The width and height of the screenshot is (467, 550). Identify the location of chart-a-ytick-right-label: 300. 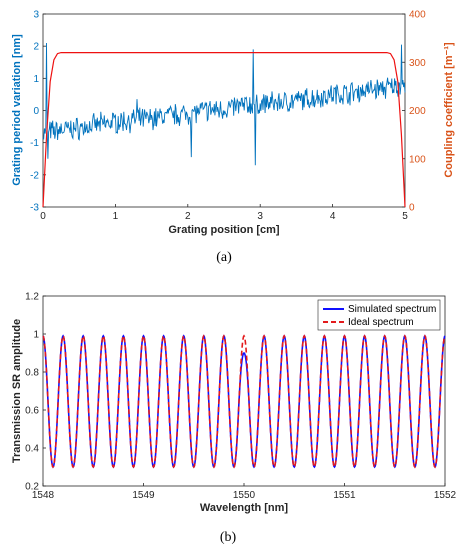
(417, 63).